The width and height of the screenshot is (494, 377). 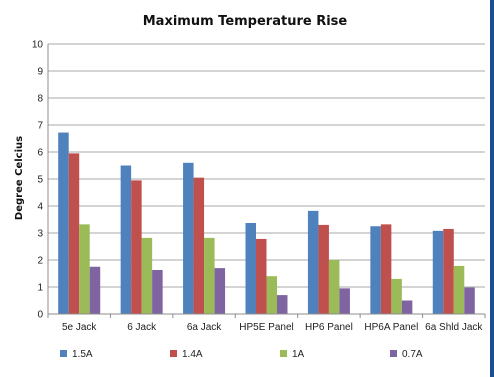 I want to click on y-tick-label: 10, so click(x=38, y=45).